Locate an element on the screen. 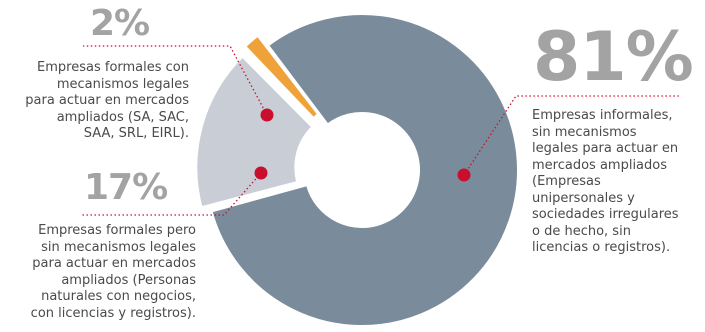  description-line: ampliados (Personas is located at coordinates (128, 280).